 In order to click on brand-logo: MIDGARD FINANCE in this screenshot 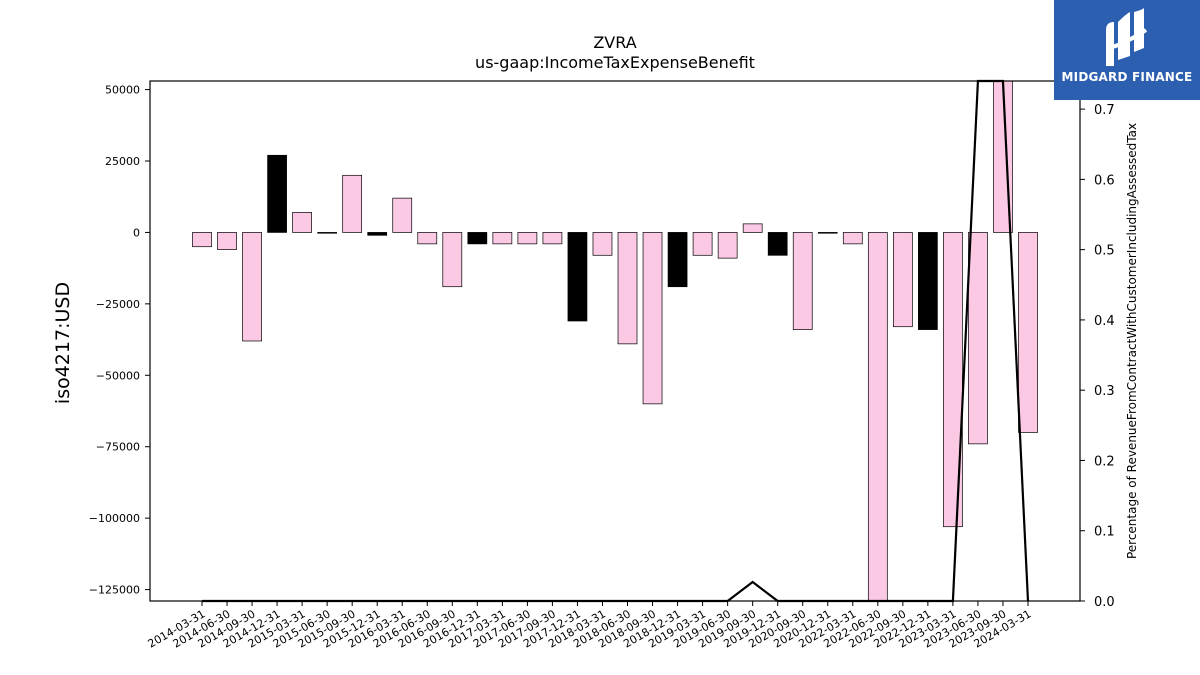, I will do `click(1127, 50)`.